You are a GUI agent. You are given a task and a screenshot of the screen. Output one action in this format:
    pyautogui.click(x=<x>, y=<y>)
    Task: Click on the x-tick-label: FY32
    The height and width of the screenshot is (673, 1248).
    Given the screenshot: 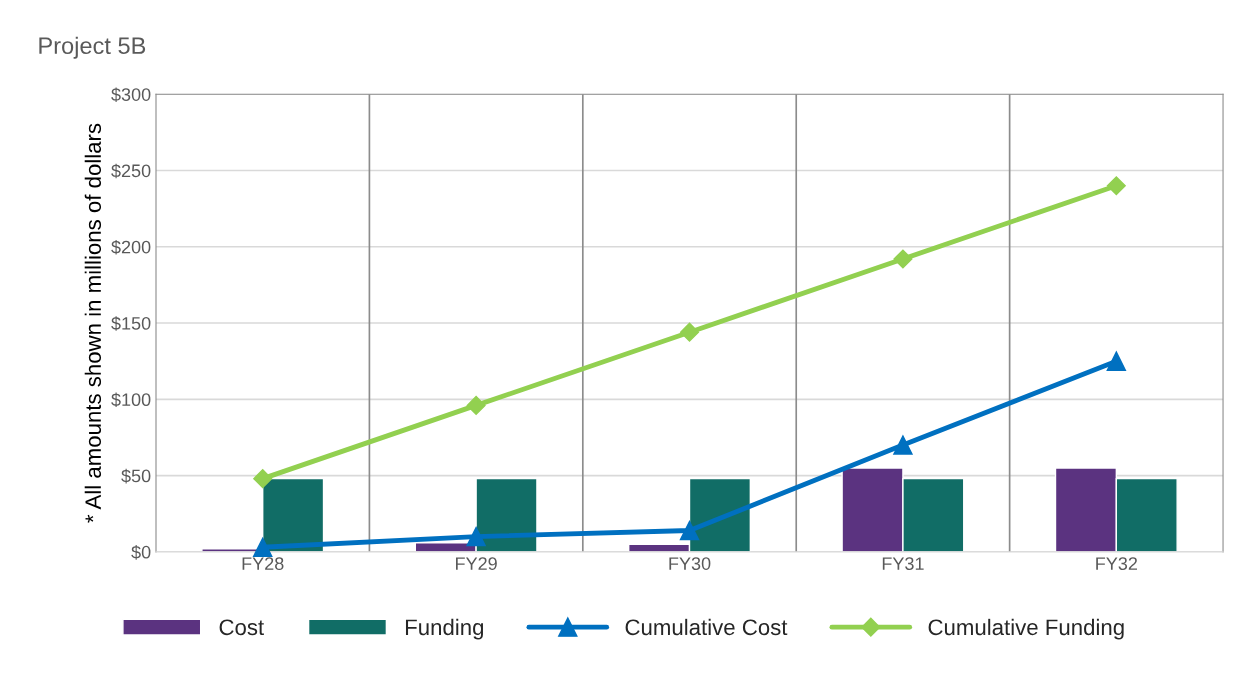 What is the action you would take?
    pyautogui.click(x=1117, y=563)
    